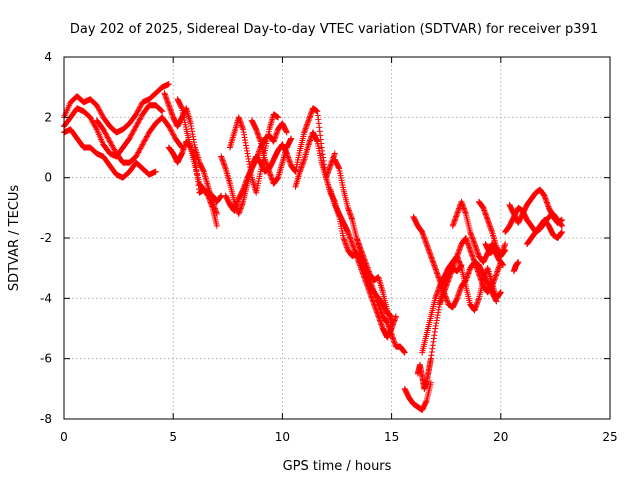 This screenshot has height=480, width=640. Describe the element at coordinates (199, 150) in the screenshot. I see `series-t7` at that location.